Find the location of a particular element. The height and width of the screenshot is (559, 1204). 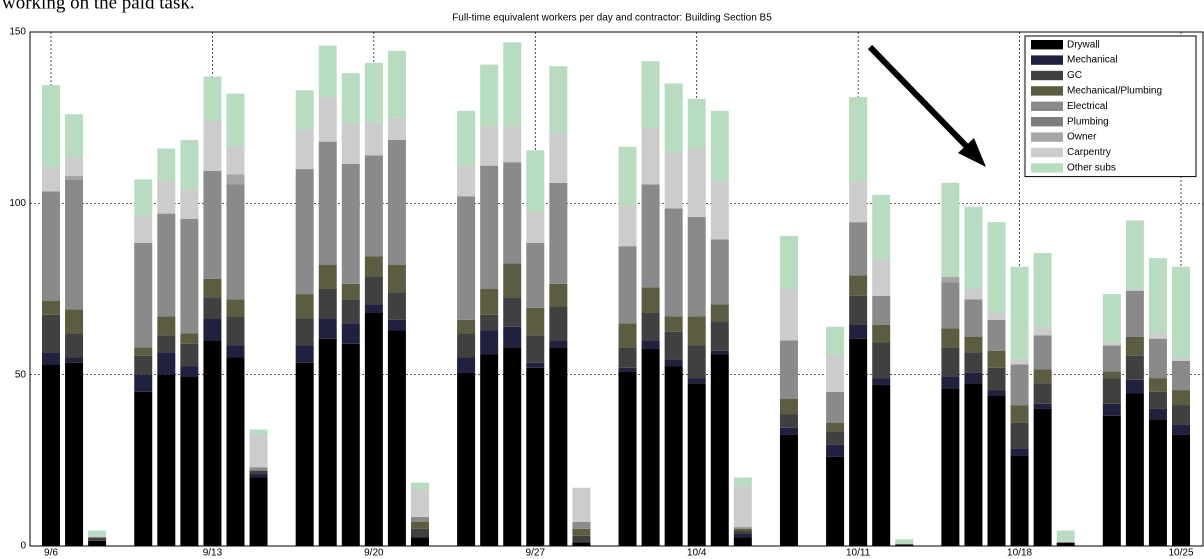

x-tick-label: 9/27 is located at coordinates (536, 553).